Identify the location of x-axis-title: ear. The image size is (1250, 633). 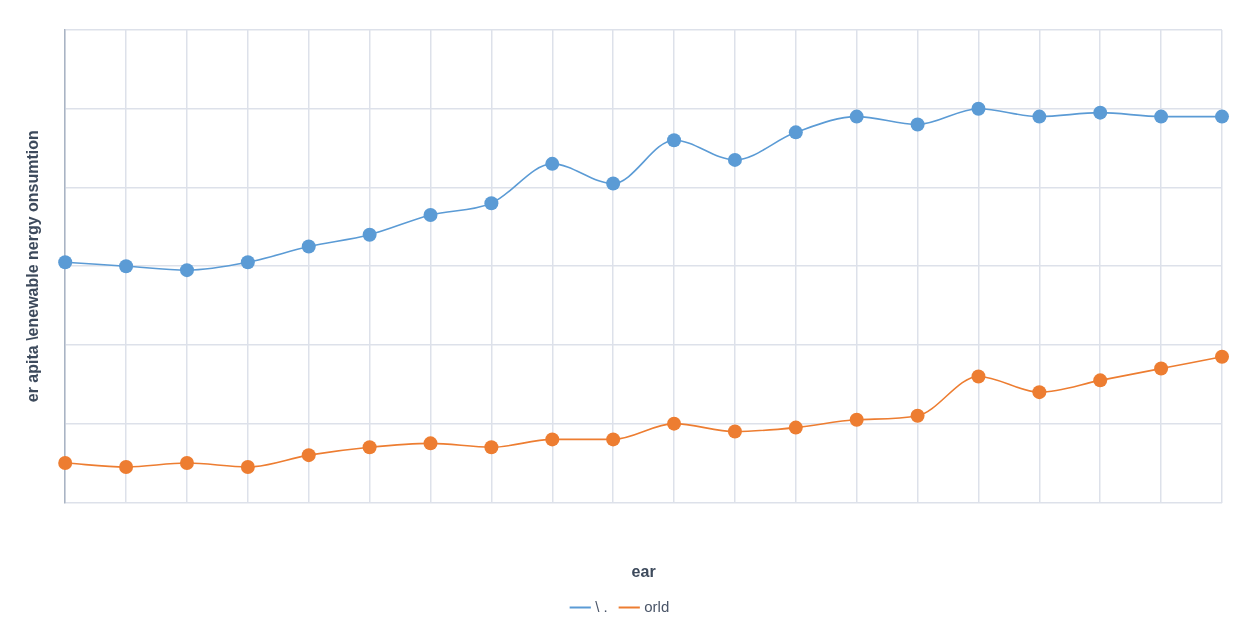
(643, 571).